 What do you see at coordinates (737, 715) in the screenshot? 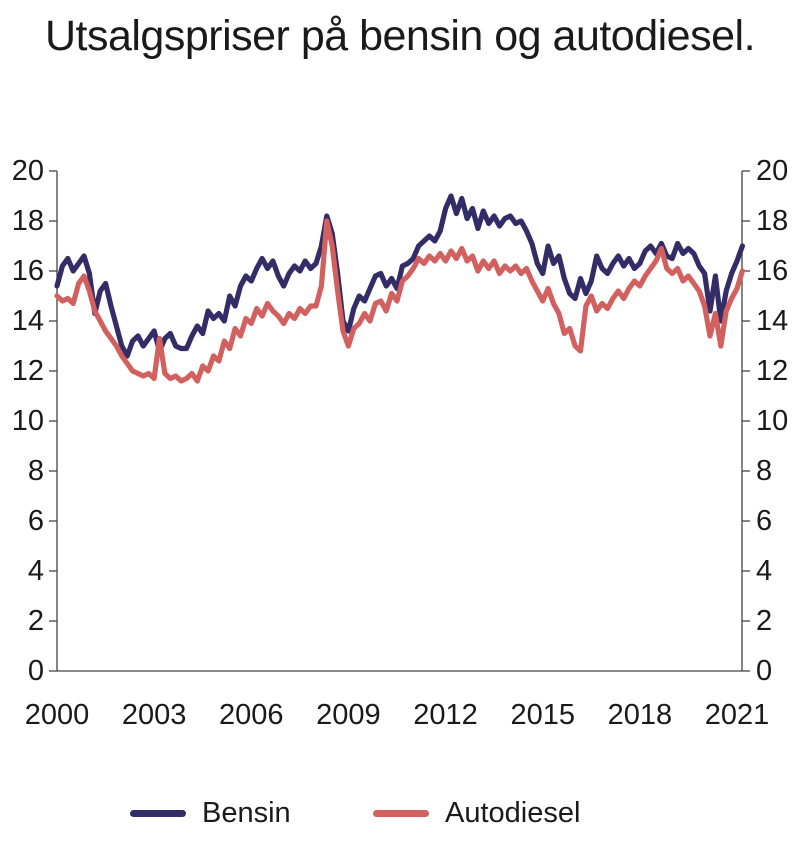
I see `x-tick-label: 2021` at bounding box center [737, 715].